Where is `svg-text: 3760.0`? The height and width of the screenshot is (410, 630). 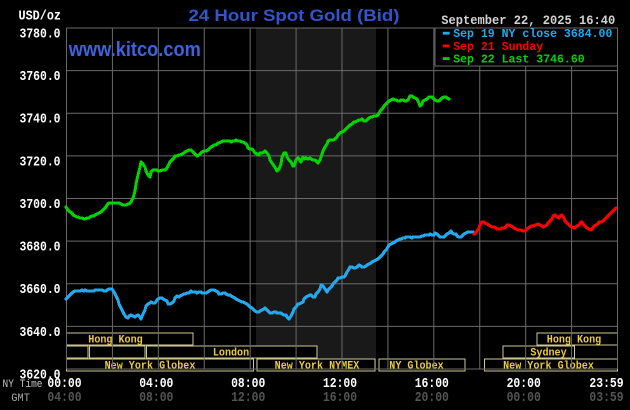 svg-text: 3760.0 is located at coordinates (40, 77).